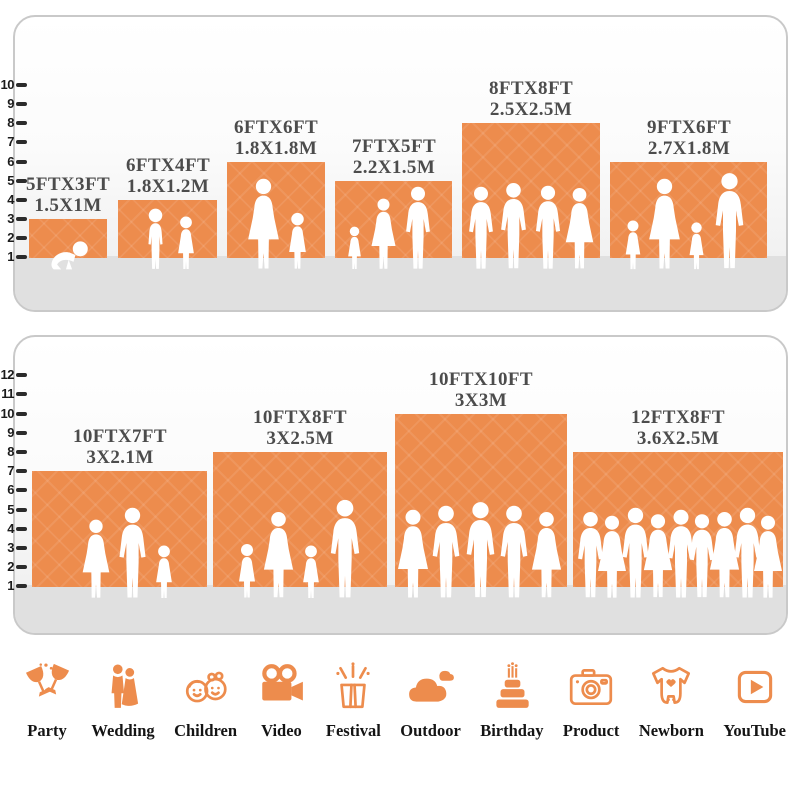  What do you see at coordinates (591, 701) in the screenshot?
I see `category-product: Product` at bounding box center [591, 701].